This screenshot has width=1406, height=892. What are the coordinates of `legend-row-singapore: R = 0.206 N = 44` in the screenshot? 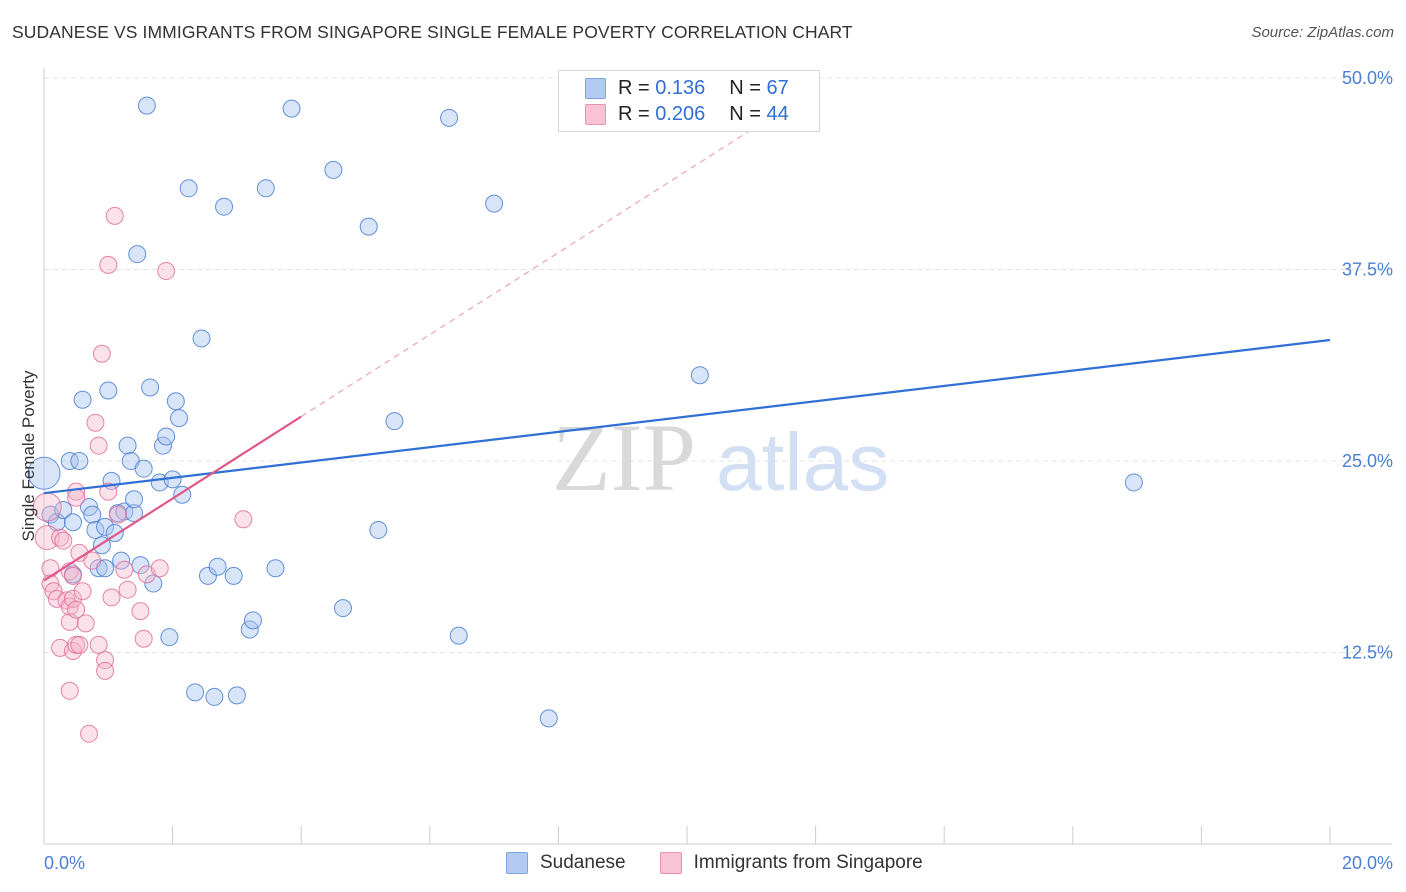 It's located at (687, 114).